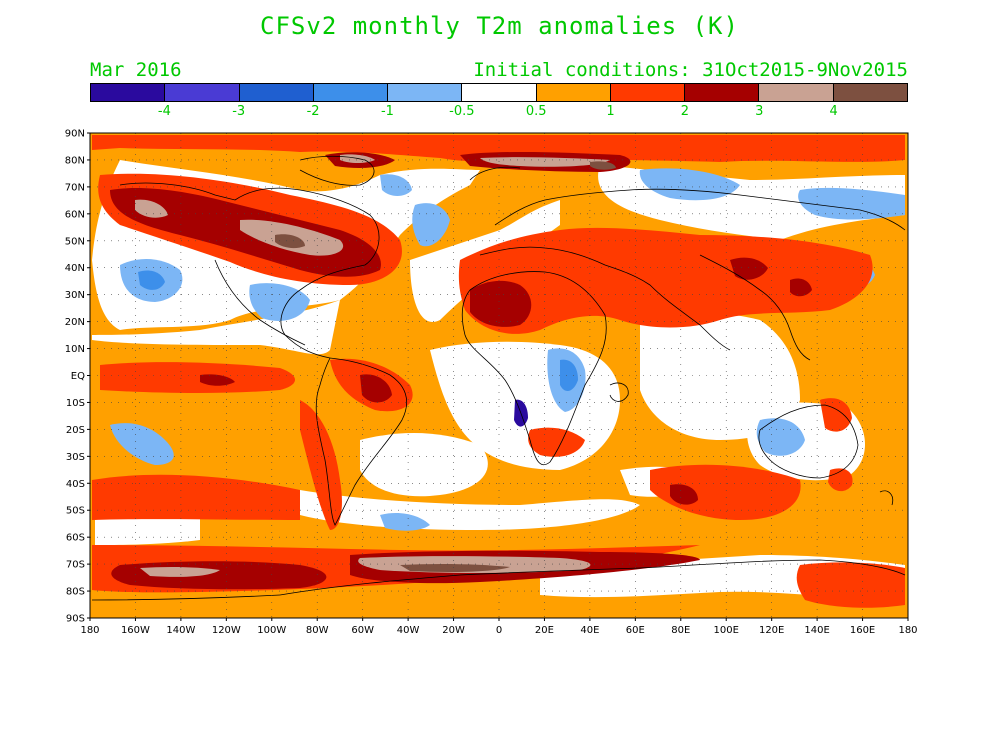 The image size is (999, 750). Describe the element at coordinates (453, 630) in the screenshot. I see `longitude-label: 20W` at that location.